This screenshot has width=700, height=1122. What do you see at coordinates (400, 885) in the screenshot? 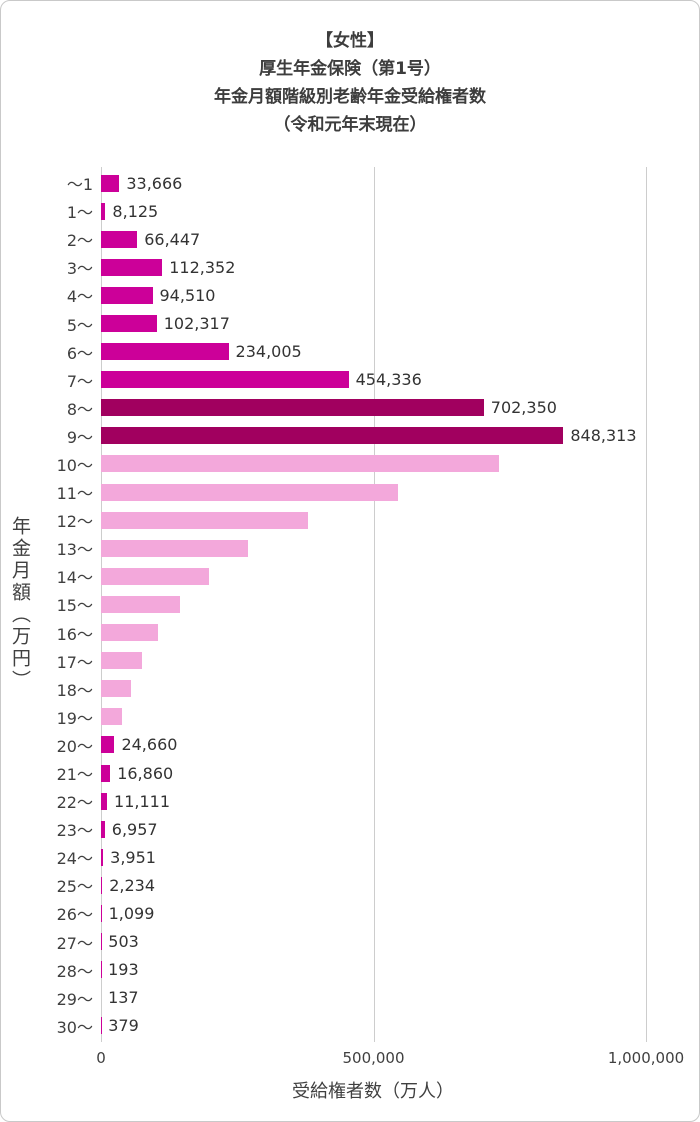
I see `bar-area: 2,234` at bounding box center [400, 885].